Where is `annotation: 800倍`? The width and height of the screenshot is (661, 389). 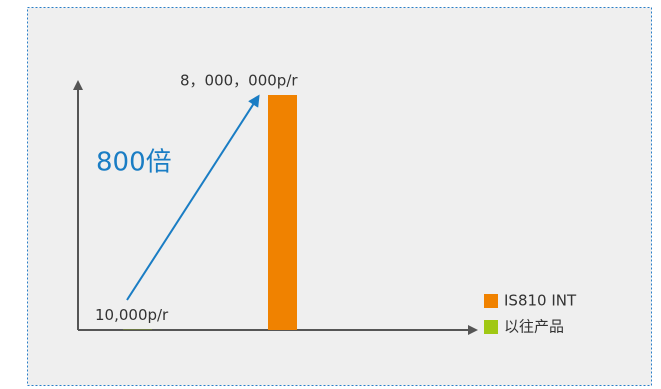
annotation: 800倍 is located at coordinates (134, 163).